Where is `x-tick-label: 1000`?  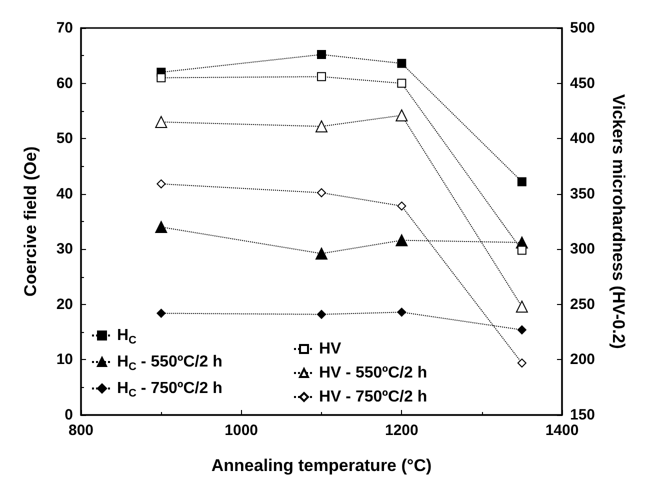 x-tick-label: 1000 is located at coordinates (241, 430).